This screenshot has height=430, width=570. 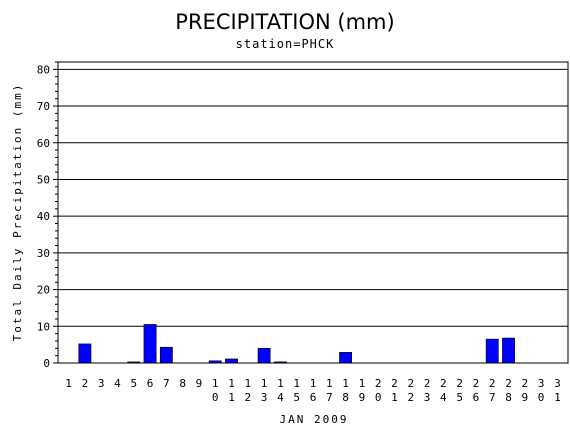 I want to click on y-axis-label: Total Daily Precipitation (mm), so click(x=17, y=212).